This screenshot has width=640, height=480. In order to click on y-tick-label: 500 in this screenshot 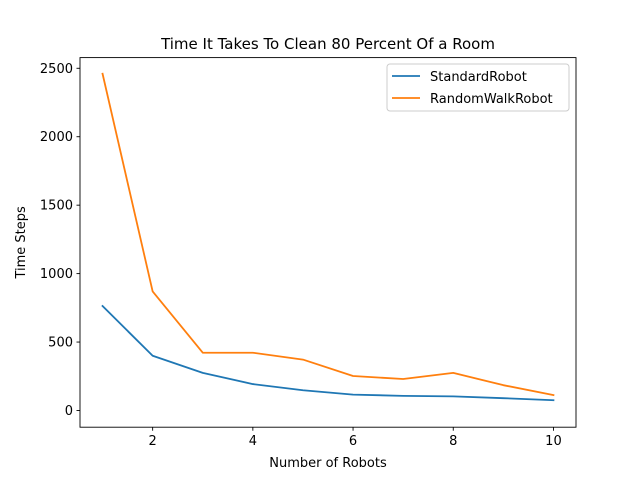, I will do `click(60, 343)`.